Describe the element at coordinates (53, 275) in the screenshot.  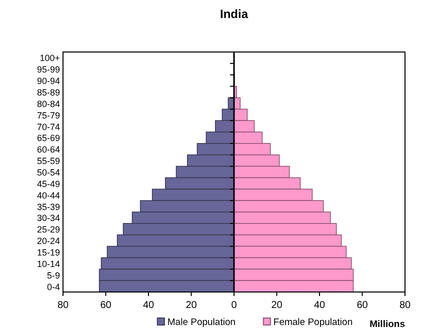
I see `y-tick-label: 5-9` at that location.